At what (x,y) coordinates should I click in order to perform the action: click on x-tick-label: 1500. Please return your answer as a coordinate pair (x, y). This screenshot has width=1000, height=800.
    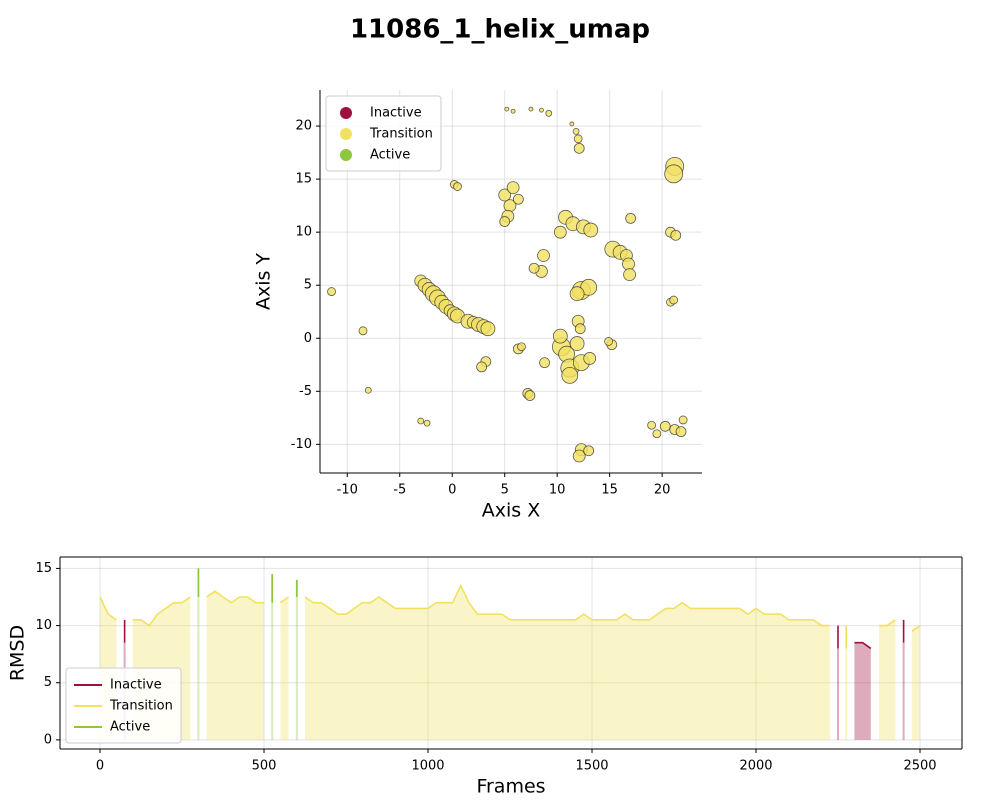
    Looking at the image, I should click on (591, 766).